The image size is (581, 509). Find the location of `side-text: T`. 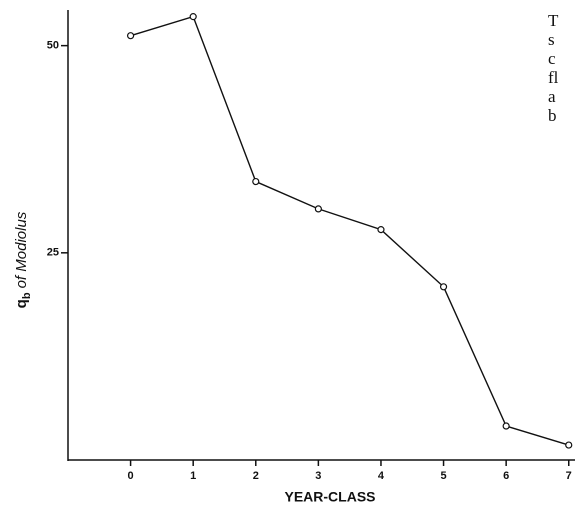

side-text: T is located at coordinates (553, 20).